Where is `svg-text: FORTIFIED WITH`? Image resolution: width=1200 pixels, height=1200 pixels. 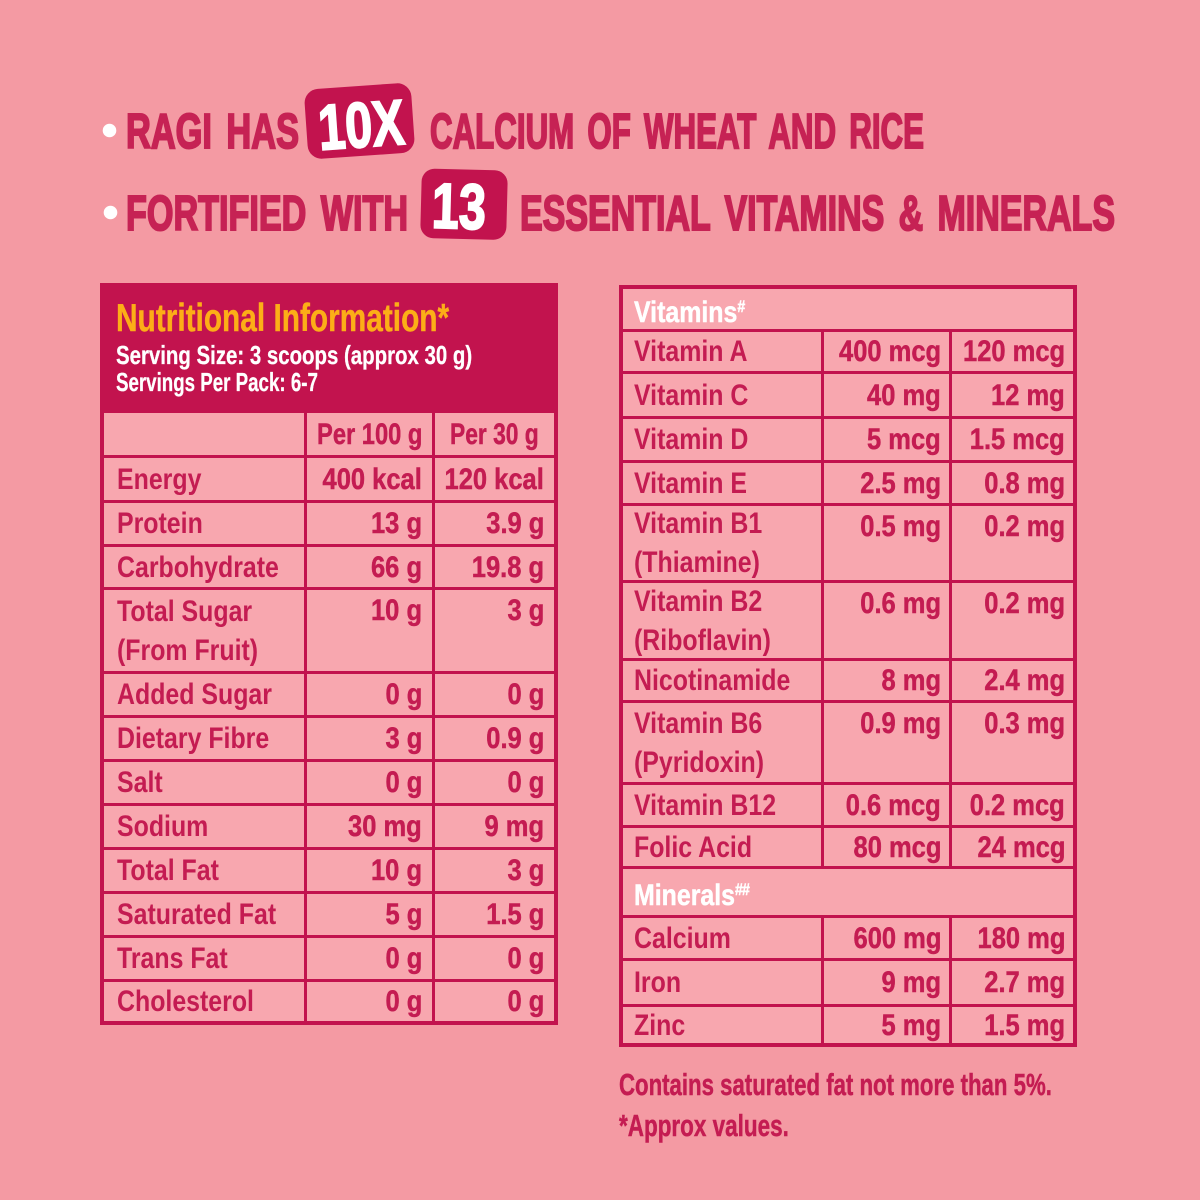 svg-text: FORTIFIED WITH is located at coordinates (267, 214).